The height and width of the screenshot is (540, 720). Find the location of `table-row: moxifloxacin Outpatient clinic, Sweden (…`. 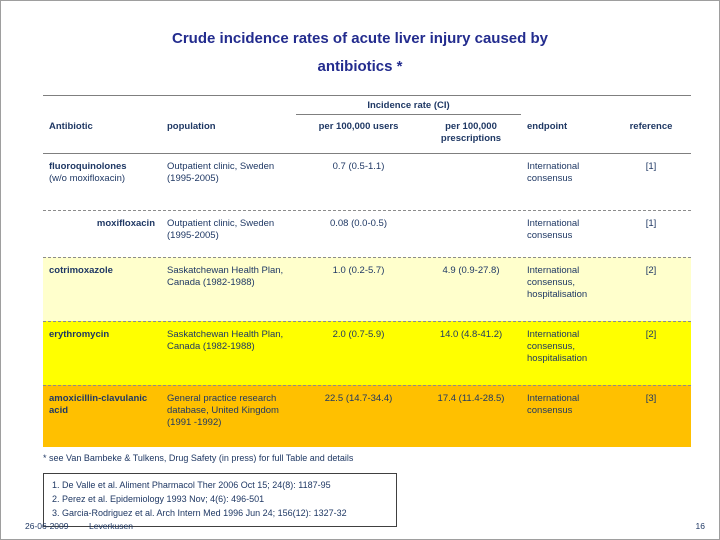

table-row: moxifloxacin Outpatient clinic, Sweden (… is located at coordinates (367, 233).